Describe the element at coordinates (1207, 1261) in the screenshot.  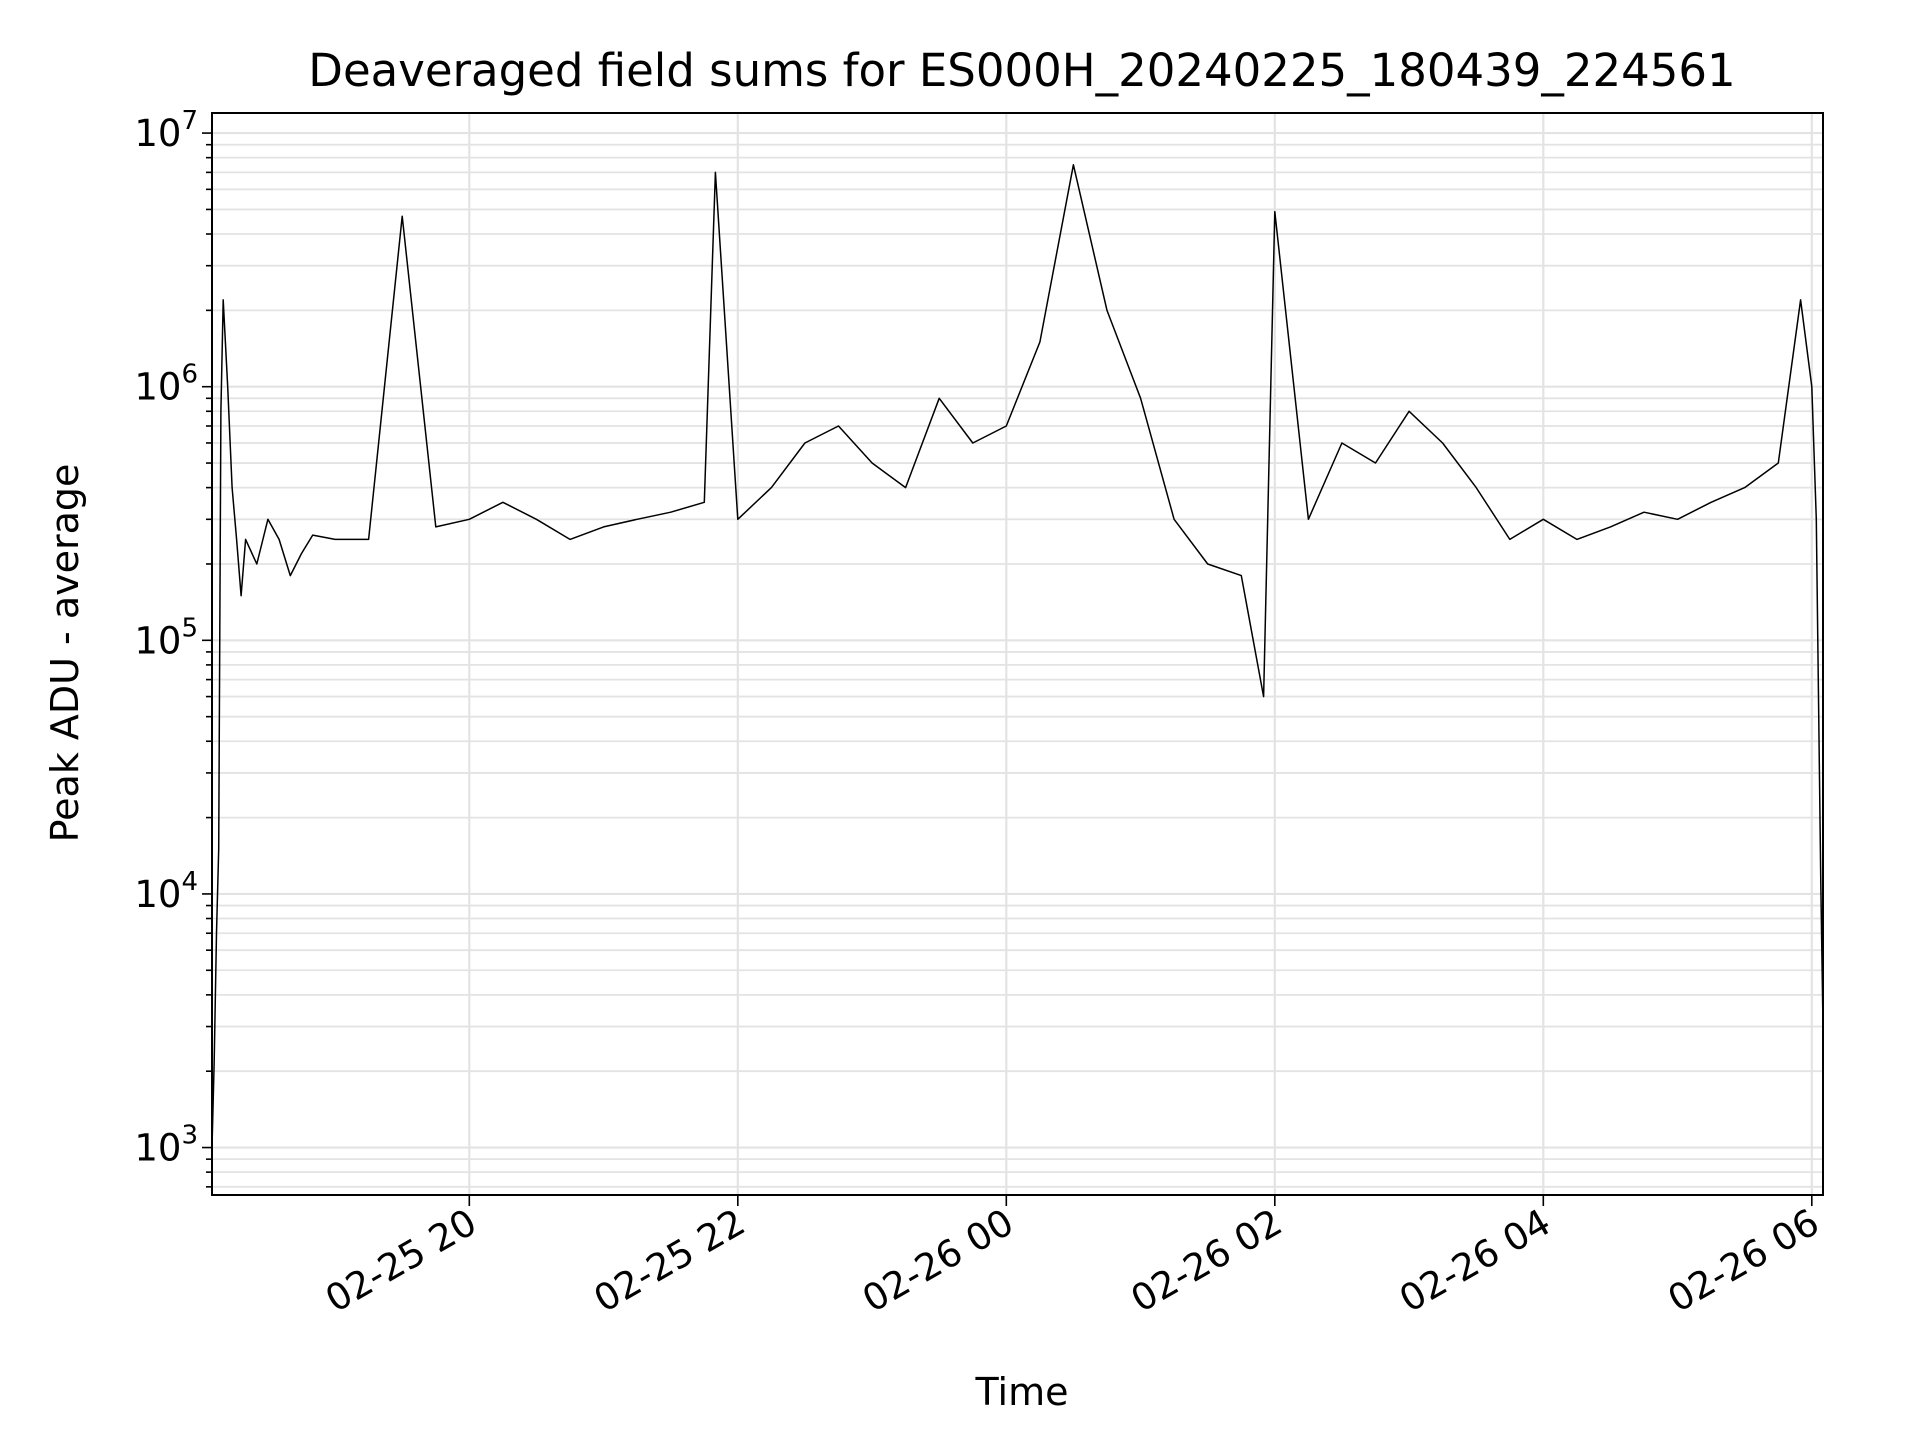
I see `x-tick-label: 02-26 02` at that location.